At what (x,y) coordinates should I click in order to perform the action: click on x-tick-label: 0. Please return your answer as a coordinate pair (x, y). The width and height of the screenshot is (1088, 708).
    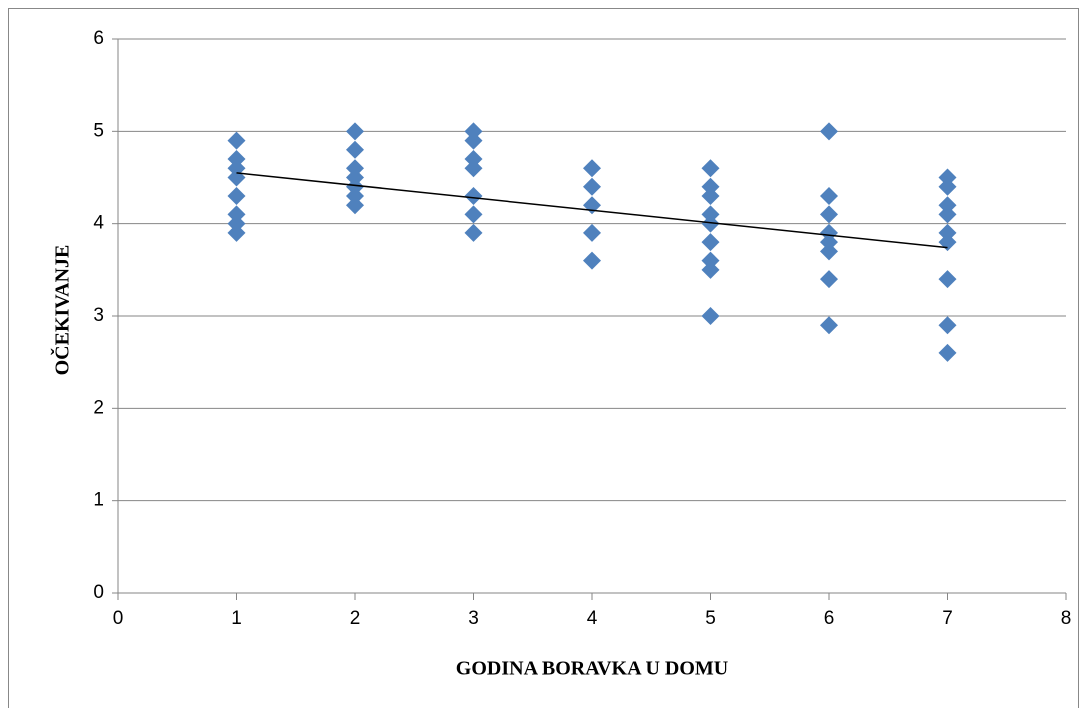
    Looking at the image, I should click on (118, 618).